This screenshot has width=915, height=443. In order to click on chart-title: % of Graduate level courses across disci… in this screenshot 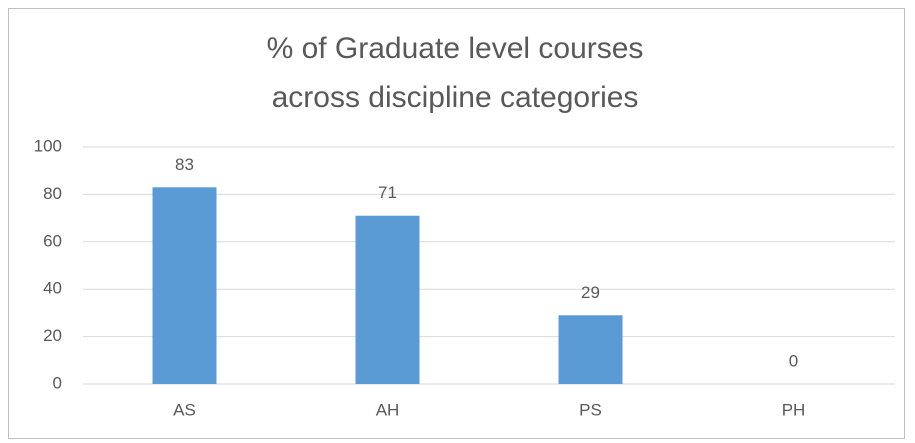, I will do `click(455, 73)`.